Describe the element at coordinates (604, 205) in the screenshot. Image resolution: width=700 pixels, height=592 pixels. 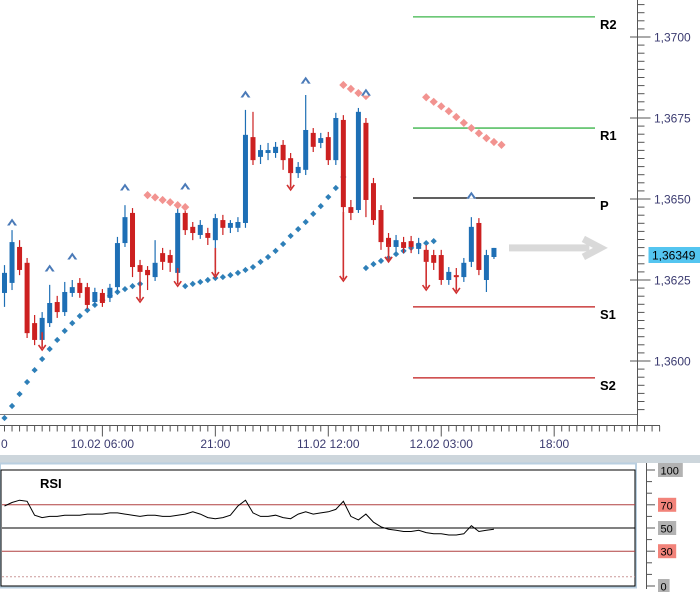
I see `pivot-label-P: P` at that location.